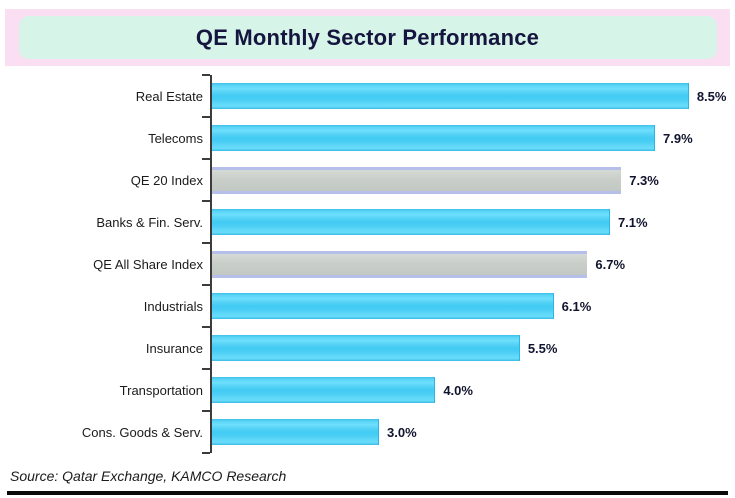 The image size is (735, 498). I want to click on title-banner: QE Monthly Sector Performance, so click(367, 37).